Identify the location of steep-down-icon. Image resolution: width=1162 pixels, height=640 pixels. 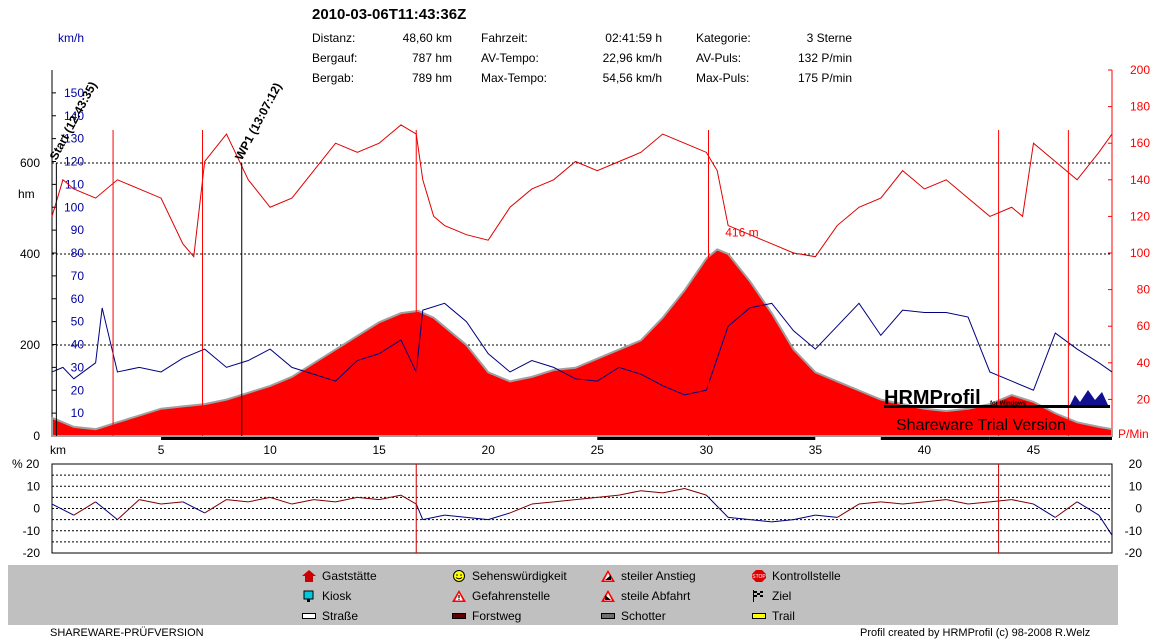
(608, 596).